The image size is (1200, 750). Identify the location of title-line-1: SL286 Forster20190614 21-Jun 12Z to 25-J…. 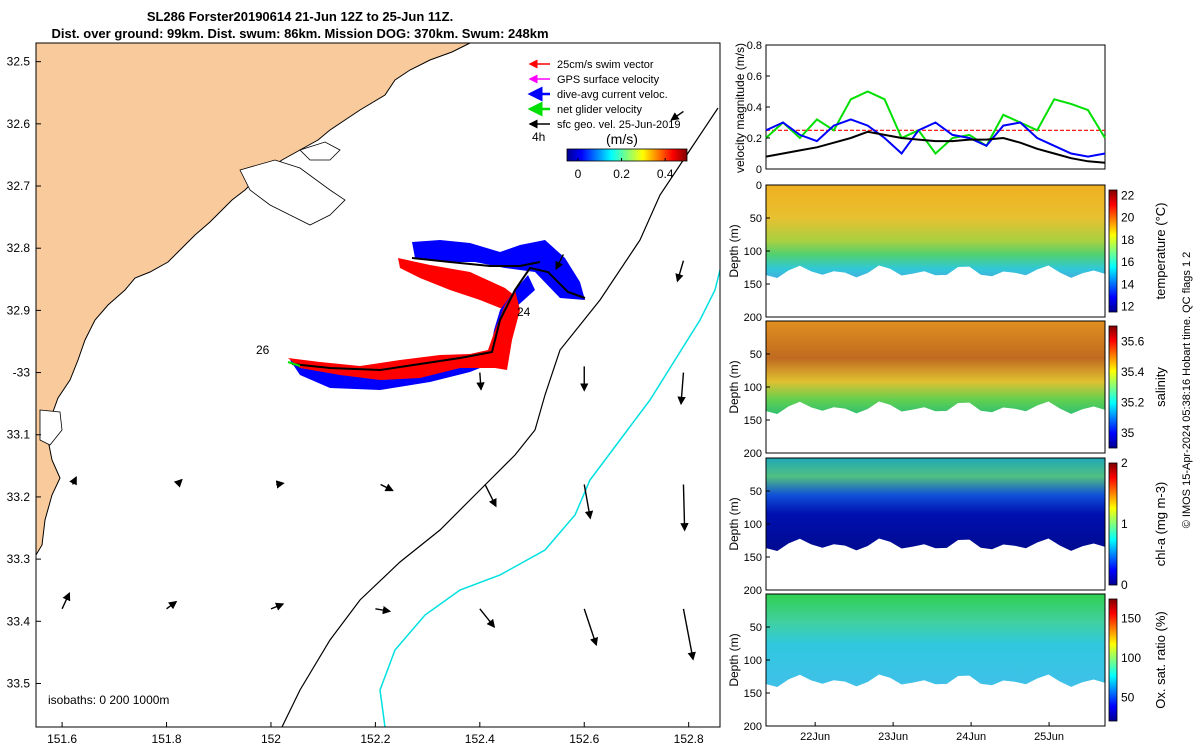
(300, 16).